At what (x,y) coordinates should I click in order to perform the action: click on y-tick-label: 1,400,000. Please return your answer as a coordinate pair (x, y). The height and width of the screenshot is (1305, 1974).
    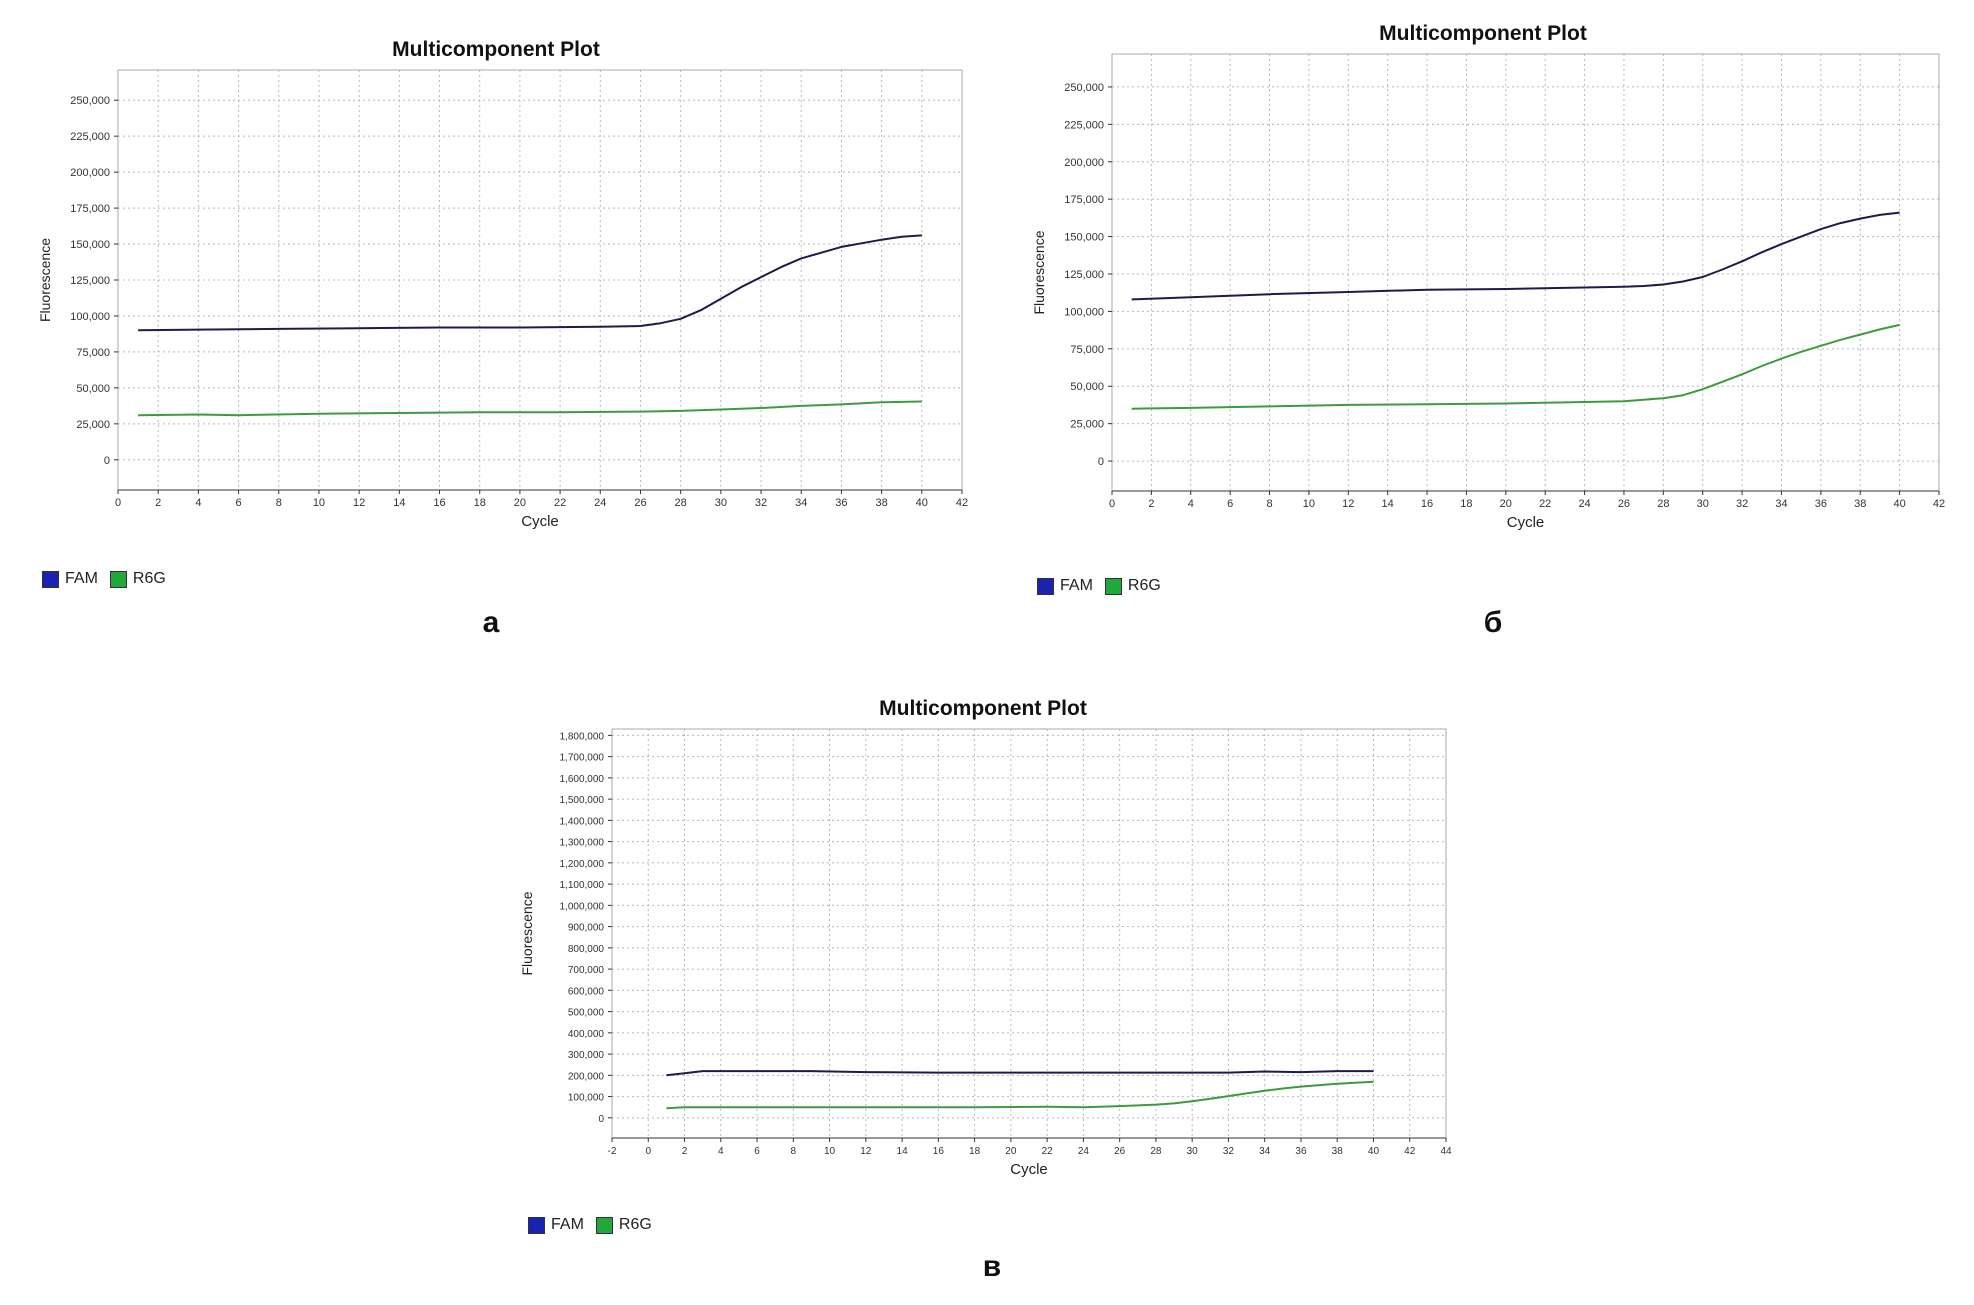
    Looking at the image, I should click on (582, 821).